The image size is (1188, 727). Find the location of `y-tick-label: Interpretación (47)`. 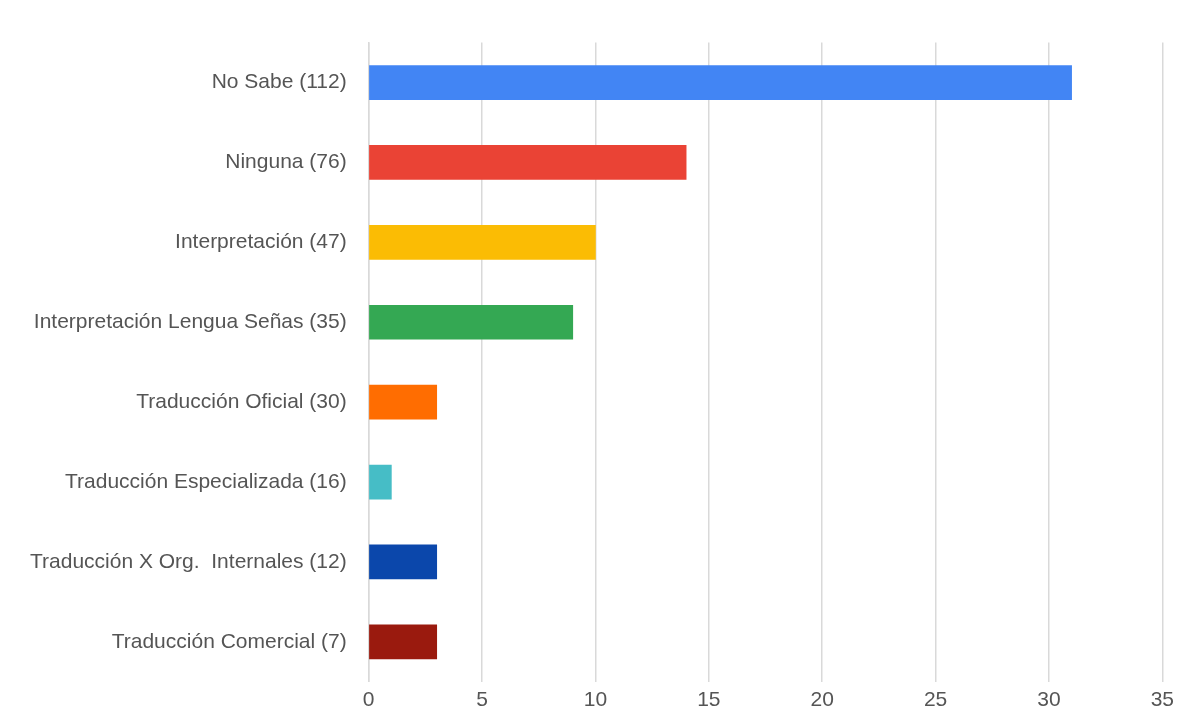

y-tick-label: Interpretación (47) is located at coordinates (261, 241).